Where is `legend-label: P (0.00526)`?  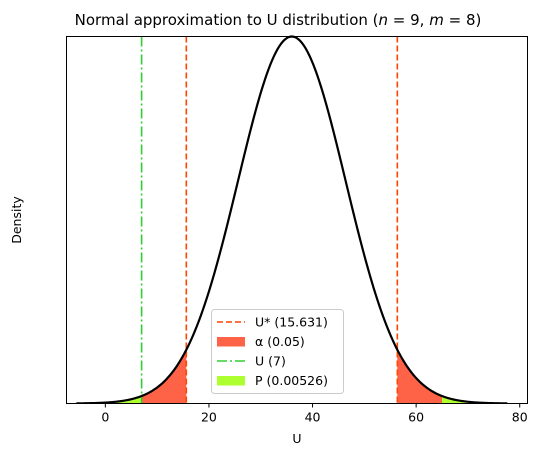 legend-label: P (0.00526) is located at coordinates (291, 380).